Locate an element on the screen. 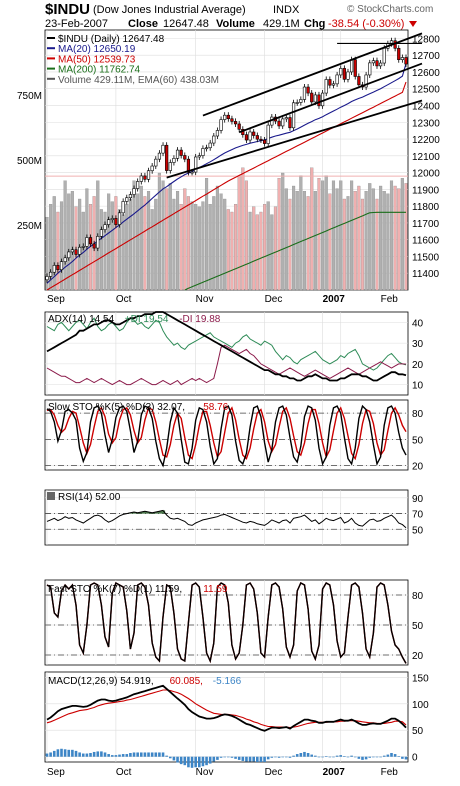 This screenshot has height=786, width=460. main-legend-item: MA(200) 11762.74 is located at coordinates (99, 70).